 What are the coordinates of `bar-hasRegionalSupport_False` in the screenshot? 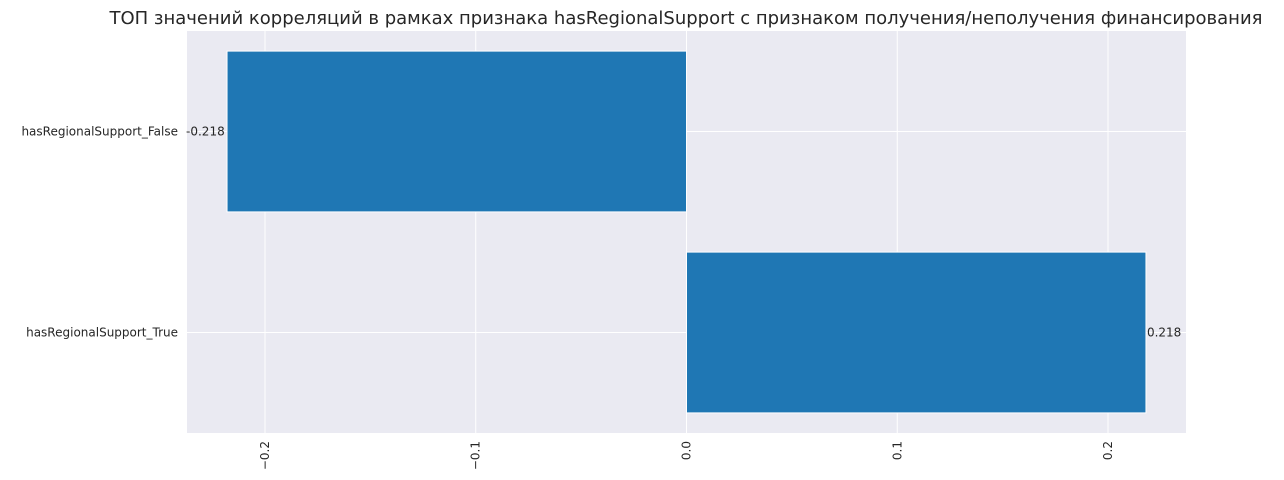 It's located at (456, 131).